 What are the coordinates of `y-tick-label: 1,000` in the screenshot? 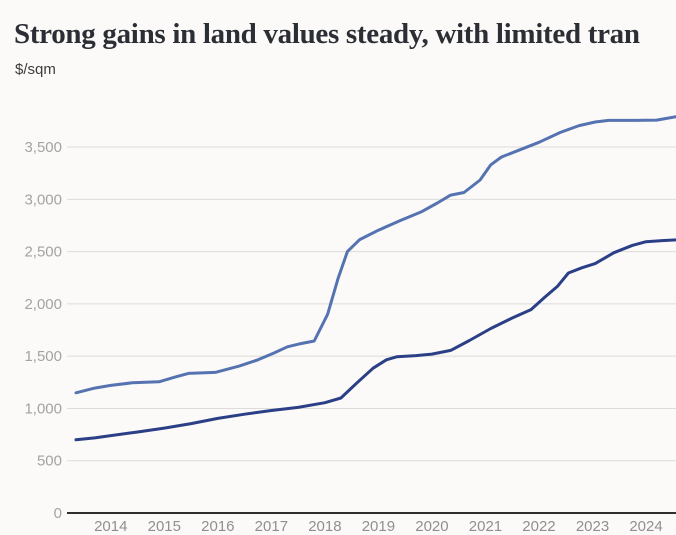 It's located at (43, 408).